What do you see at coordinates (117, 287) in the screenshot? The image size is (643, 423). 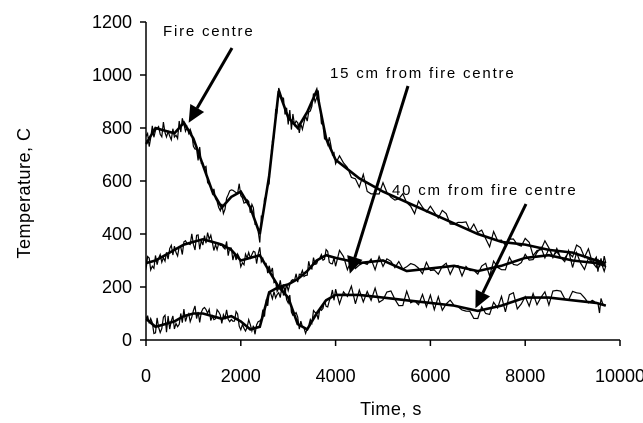 I see `y-tick-label: 200` at bounding box center [117, 287].